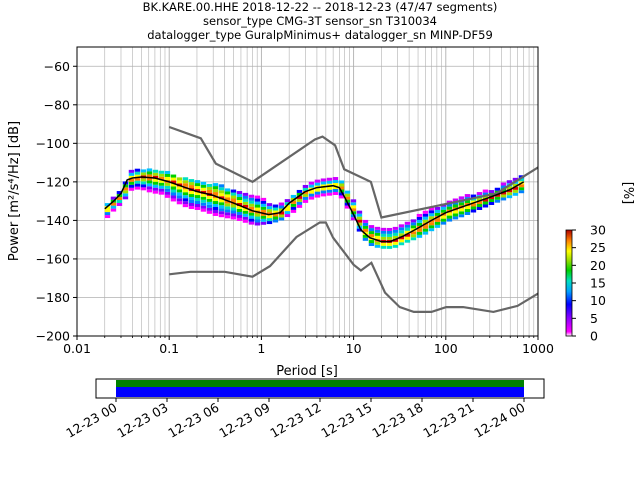 The image size is (640, 480). I want to click on coverage-available-bar, so click(320, 392).